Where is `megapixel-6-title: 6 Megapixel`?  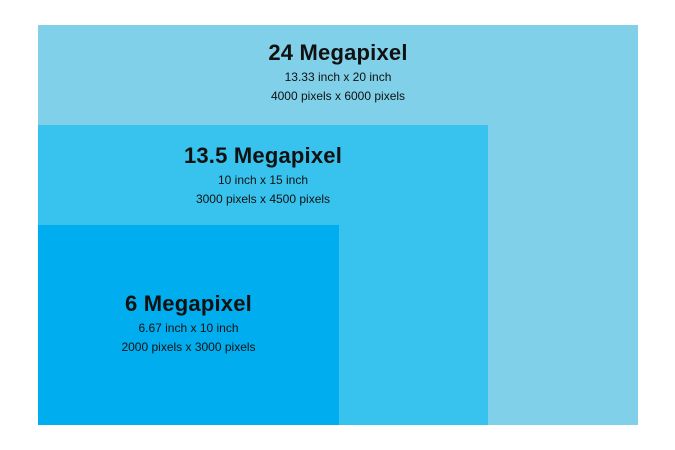
megapixel-6-title: 6 Megapixel is located at coordinates (188, 303).